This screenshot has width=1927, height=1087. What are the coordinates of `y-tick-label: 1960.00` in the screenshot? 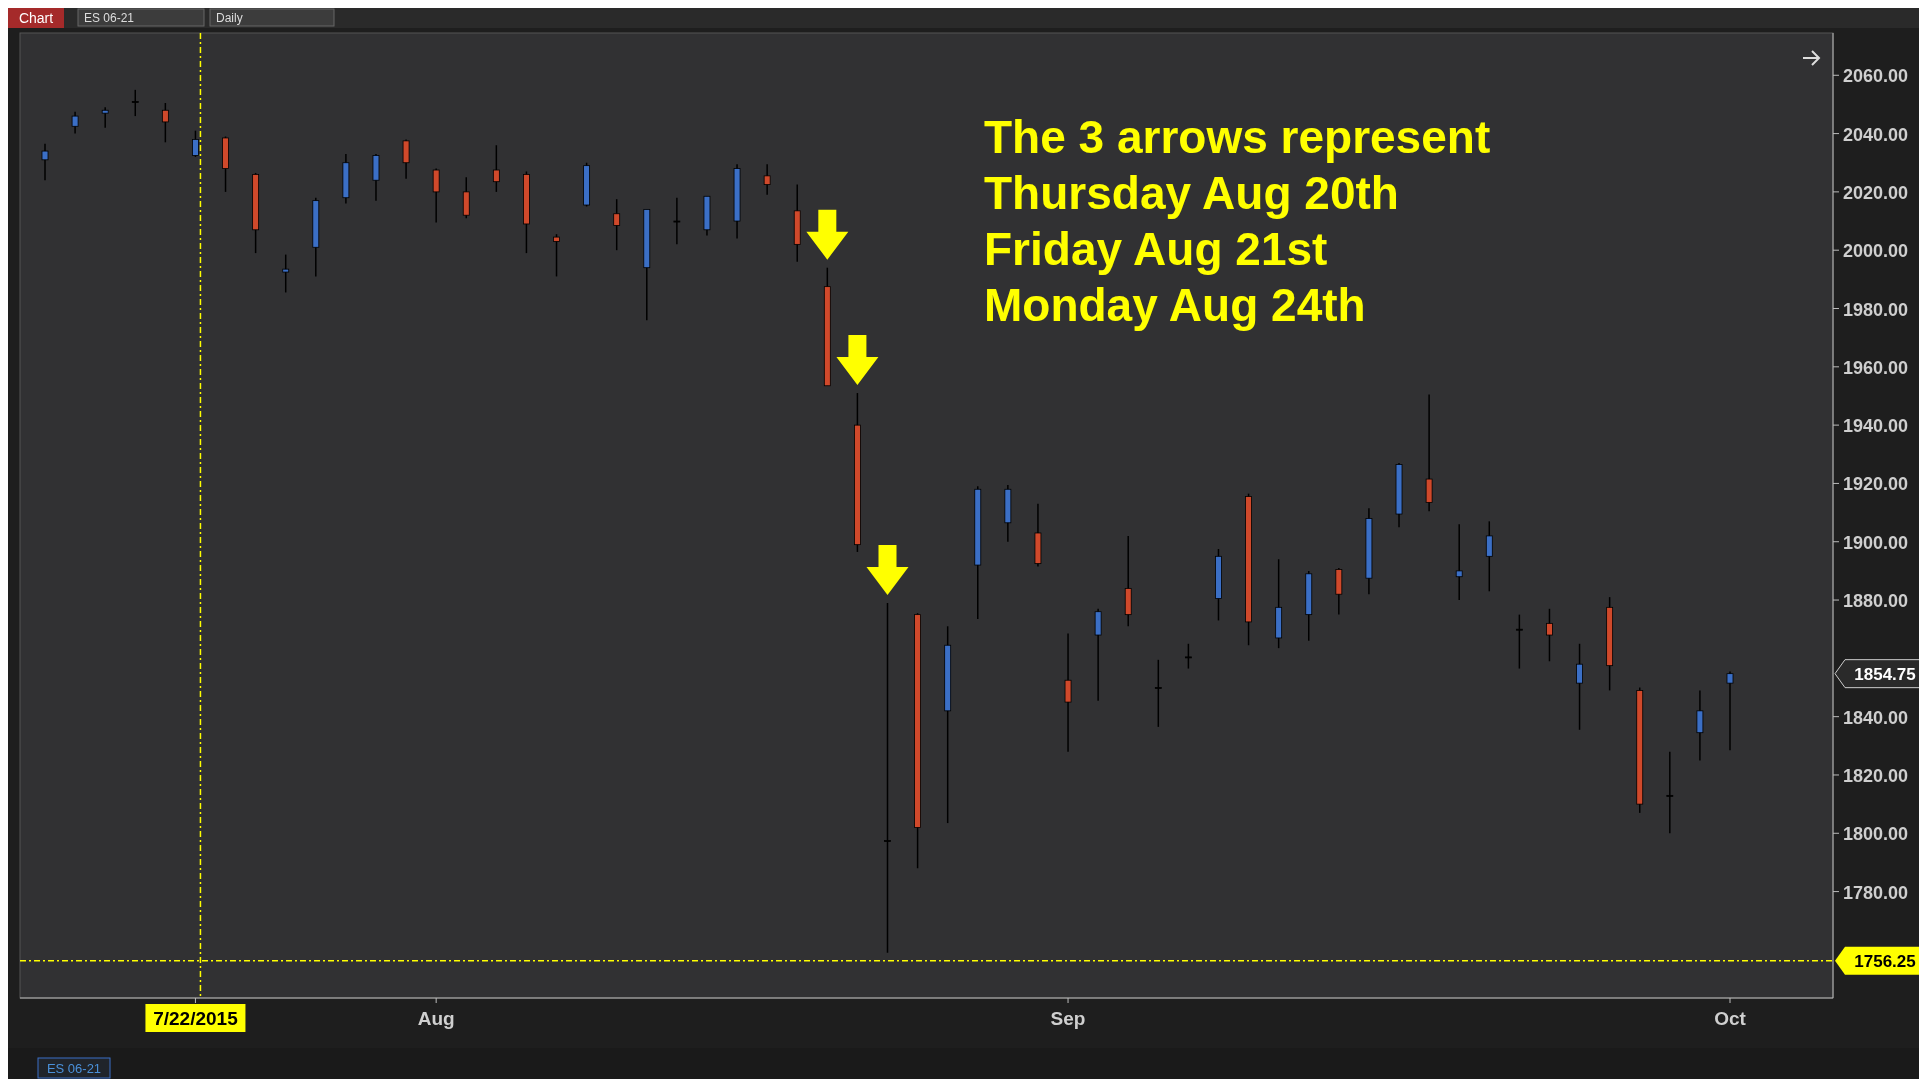 It's located at (1876, 367).